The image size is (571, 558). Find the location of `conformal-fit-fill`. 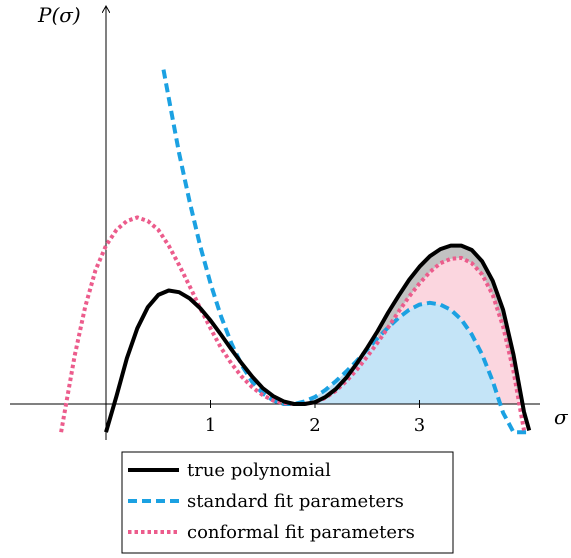

conformal-fit-fill is located at coordinates (432, 330).